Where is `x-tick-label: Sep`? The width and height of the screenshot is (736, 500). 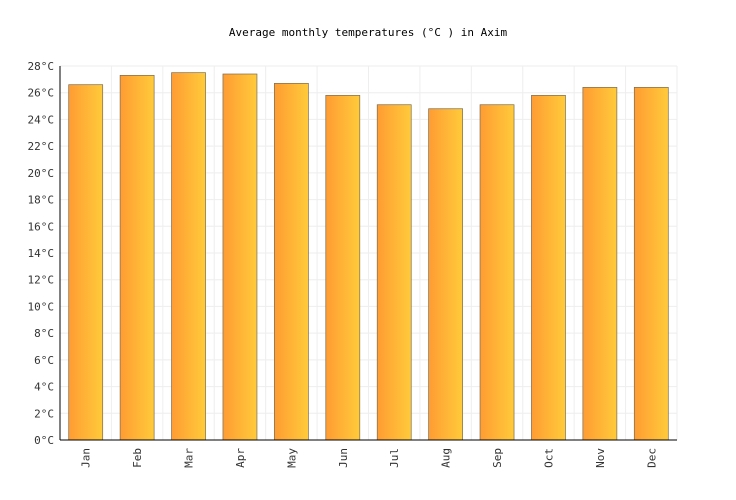
x-tick-label: Sep is located at coordinates (497, 458).